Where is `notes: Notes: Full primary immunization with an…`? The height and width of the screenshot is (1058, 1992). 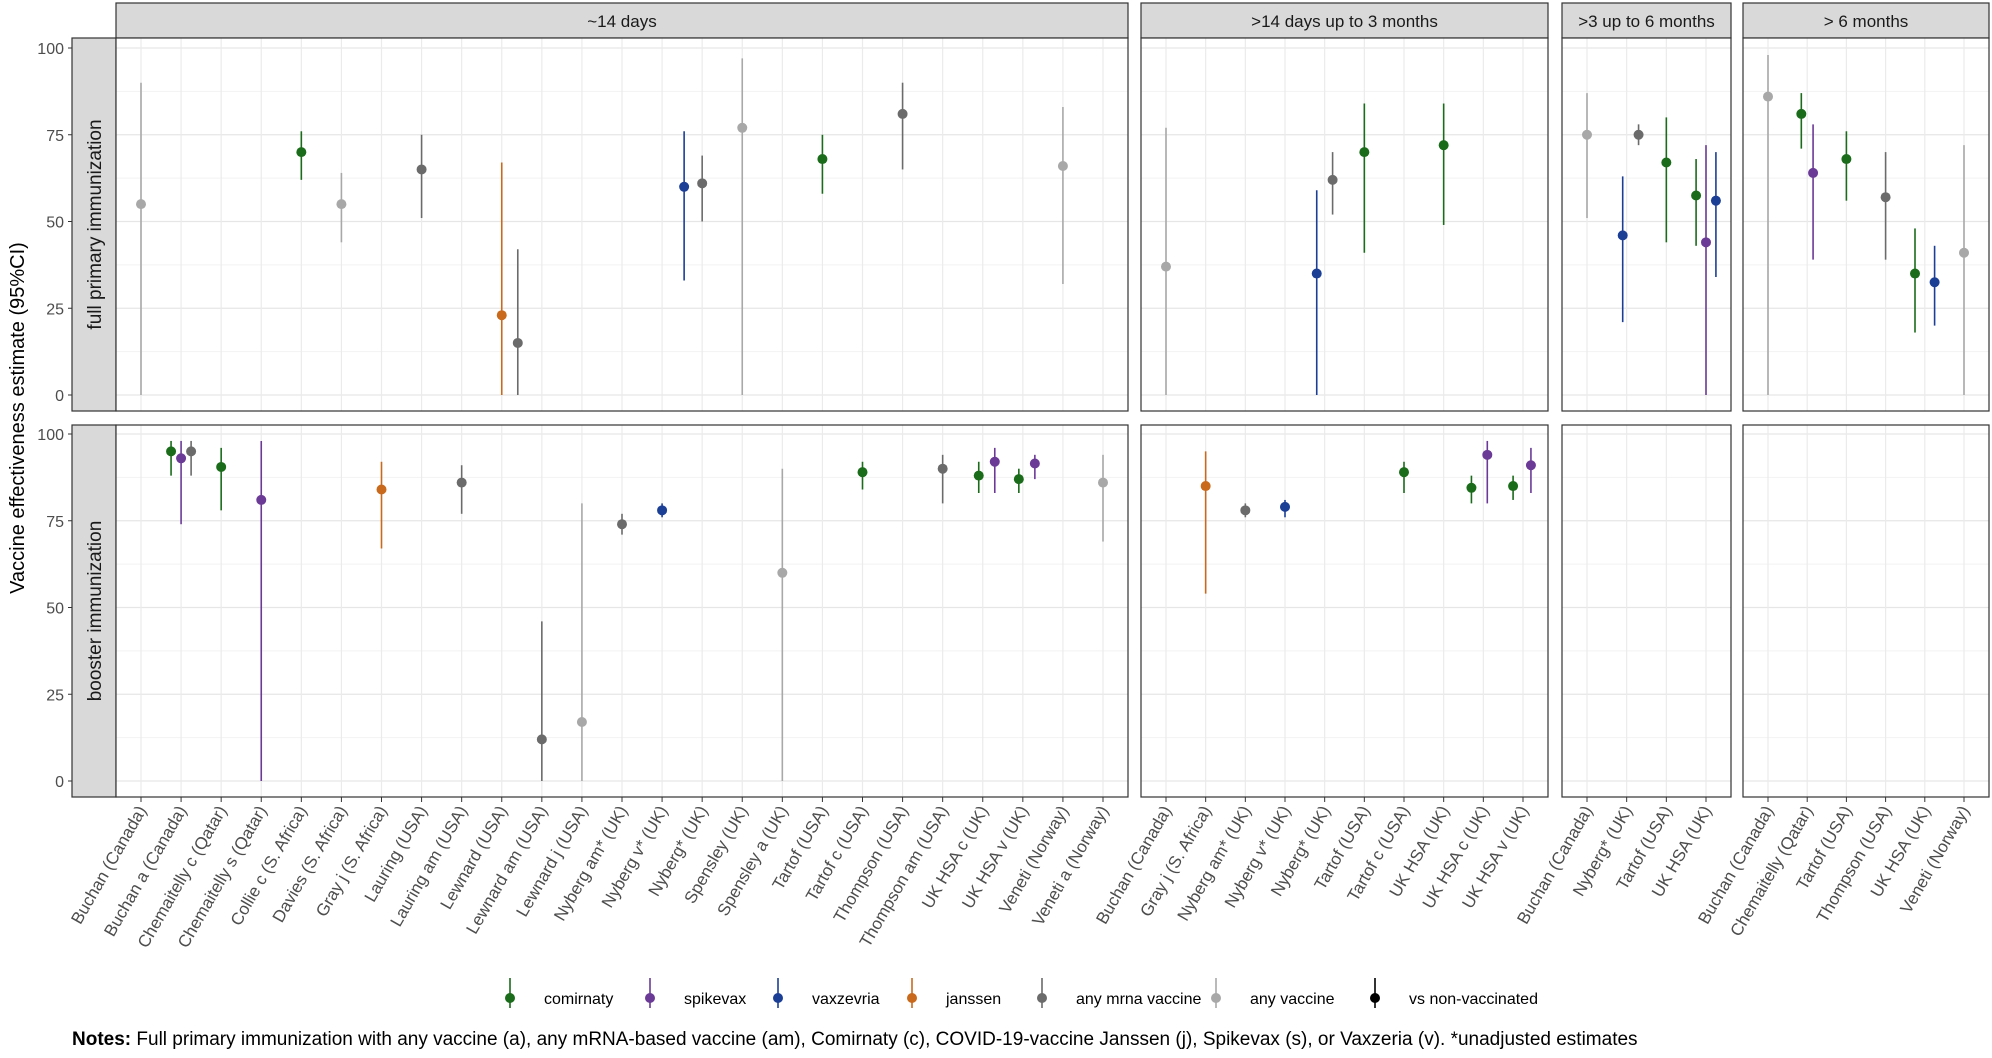
notes: Notes: Full primary immunization with an… is located at coordinates (855, 1040).